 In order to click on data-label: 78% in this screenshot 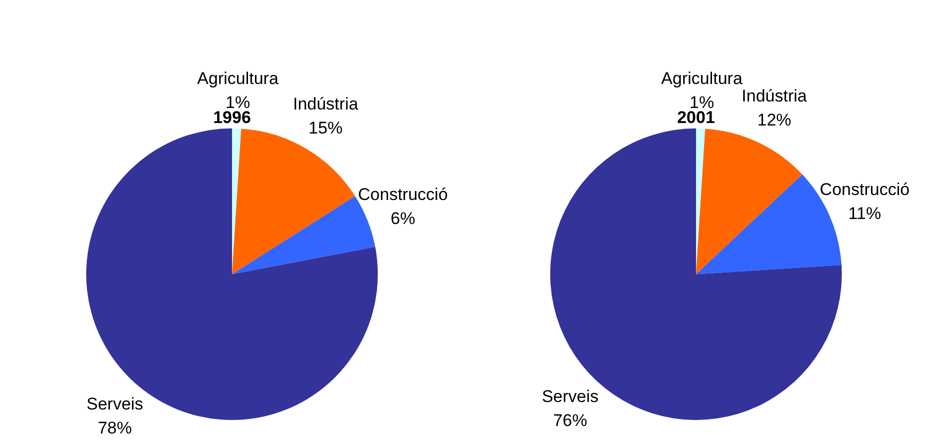, I will do `click(115, 428)`.